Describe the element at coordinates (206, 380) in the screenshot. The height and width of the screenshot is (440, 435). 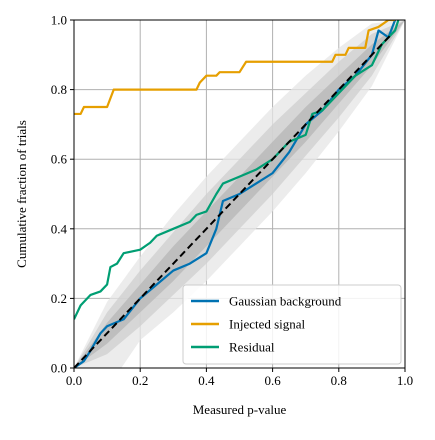
I see `x-tick-label: 0.4` at that location.